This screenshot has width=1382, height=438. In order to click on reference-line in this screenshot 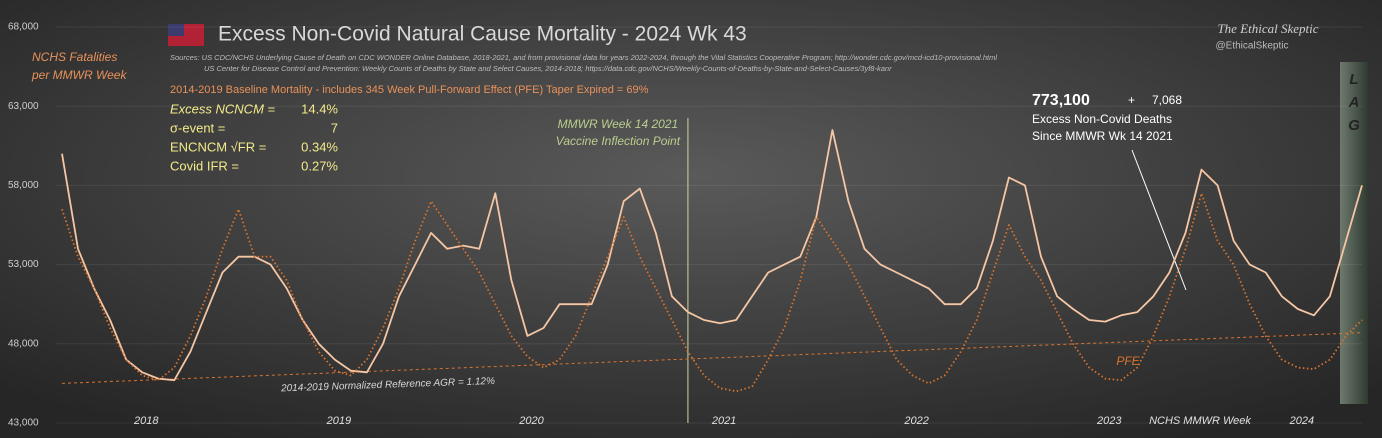, I will do `click(712, 358)`.